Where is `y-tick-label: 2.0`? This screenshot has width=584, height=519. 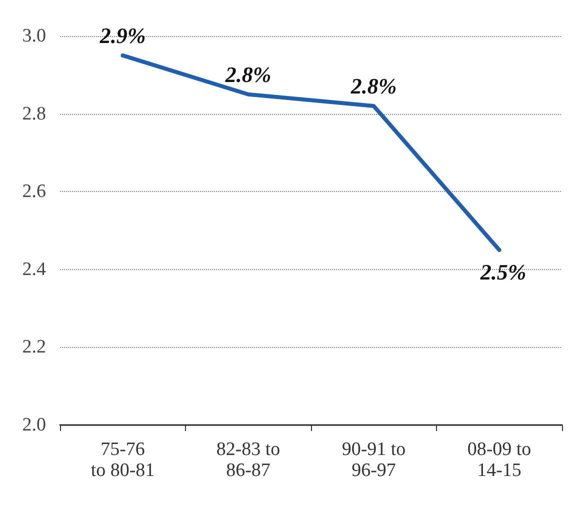 y-tick-label: 2.0 is located at coordinates (34, 425).